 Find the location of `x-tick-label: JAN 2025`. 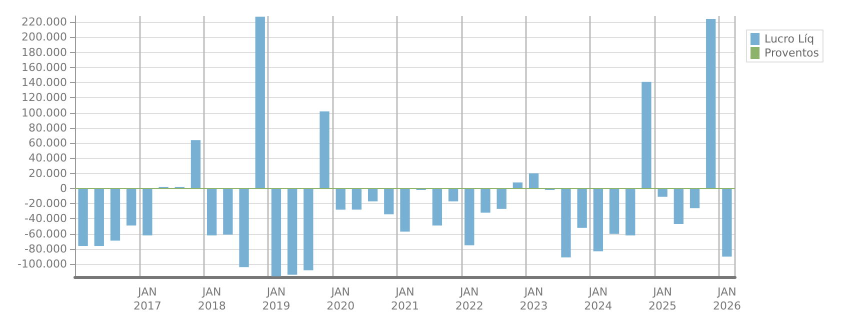

x-tick-label: JAN 2025 is located at coordinates (662, 299).